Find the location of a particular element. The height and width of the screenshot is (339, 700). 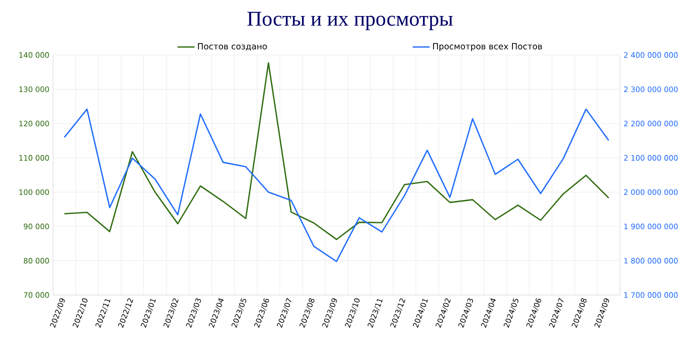

legend-label: Просмотров всех Постов is located at coordinates (487, 47).